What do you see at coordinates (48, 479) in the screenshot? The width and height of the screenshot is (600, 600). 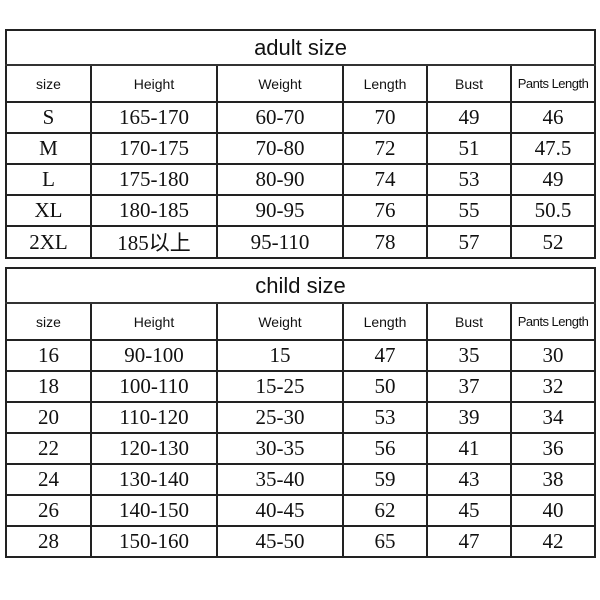 I see `table-cell: 24` at bounding box center [48, 479].